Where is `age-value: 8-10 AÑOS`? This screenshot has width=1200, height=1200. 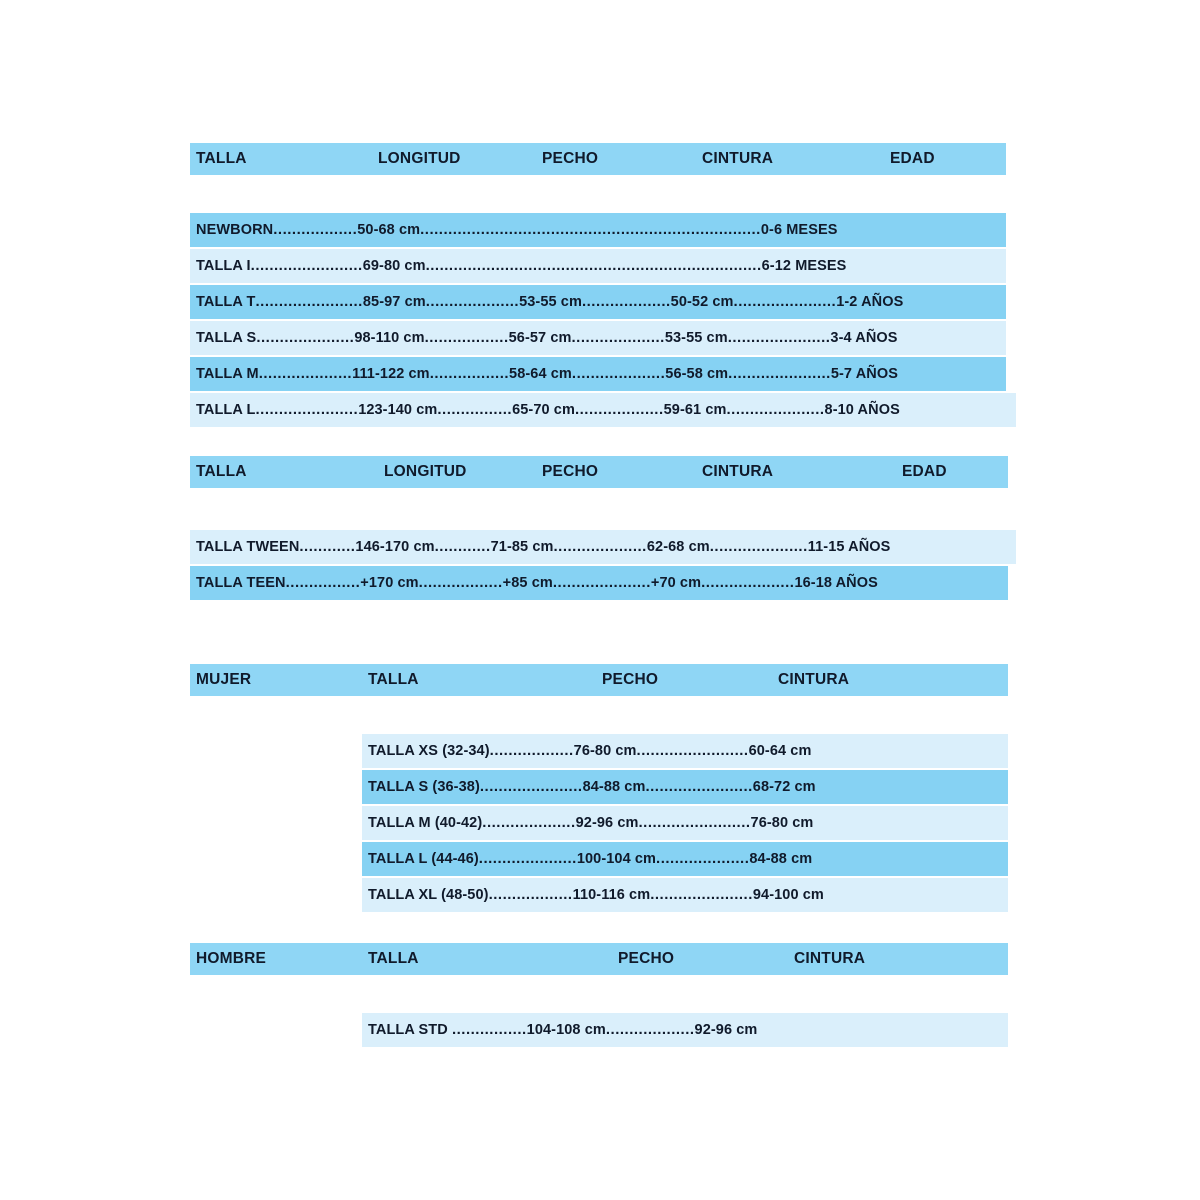
age-value: 8-10 AÑOS is located at coordinates (862, 410).